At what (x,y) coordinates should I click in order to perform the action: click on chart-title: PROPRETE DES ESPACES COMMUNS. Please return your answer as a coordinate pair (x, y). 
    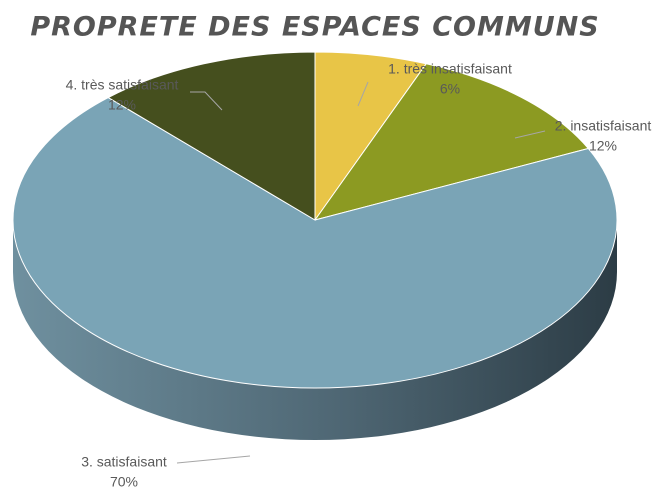
    Looking at the image, I should click on (314, 27).